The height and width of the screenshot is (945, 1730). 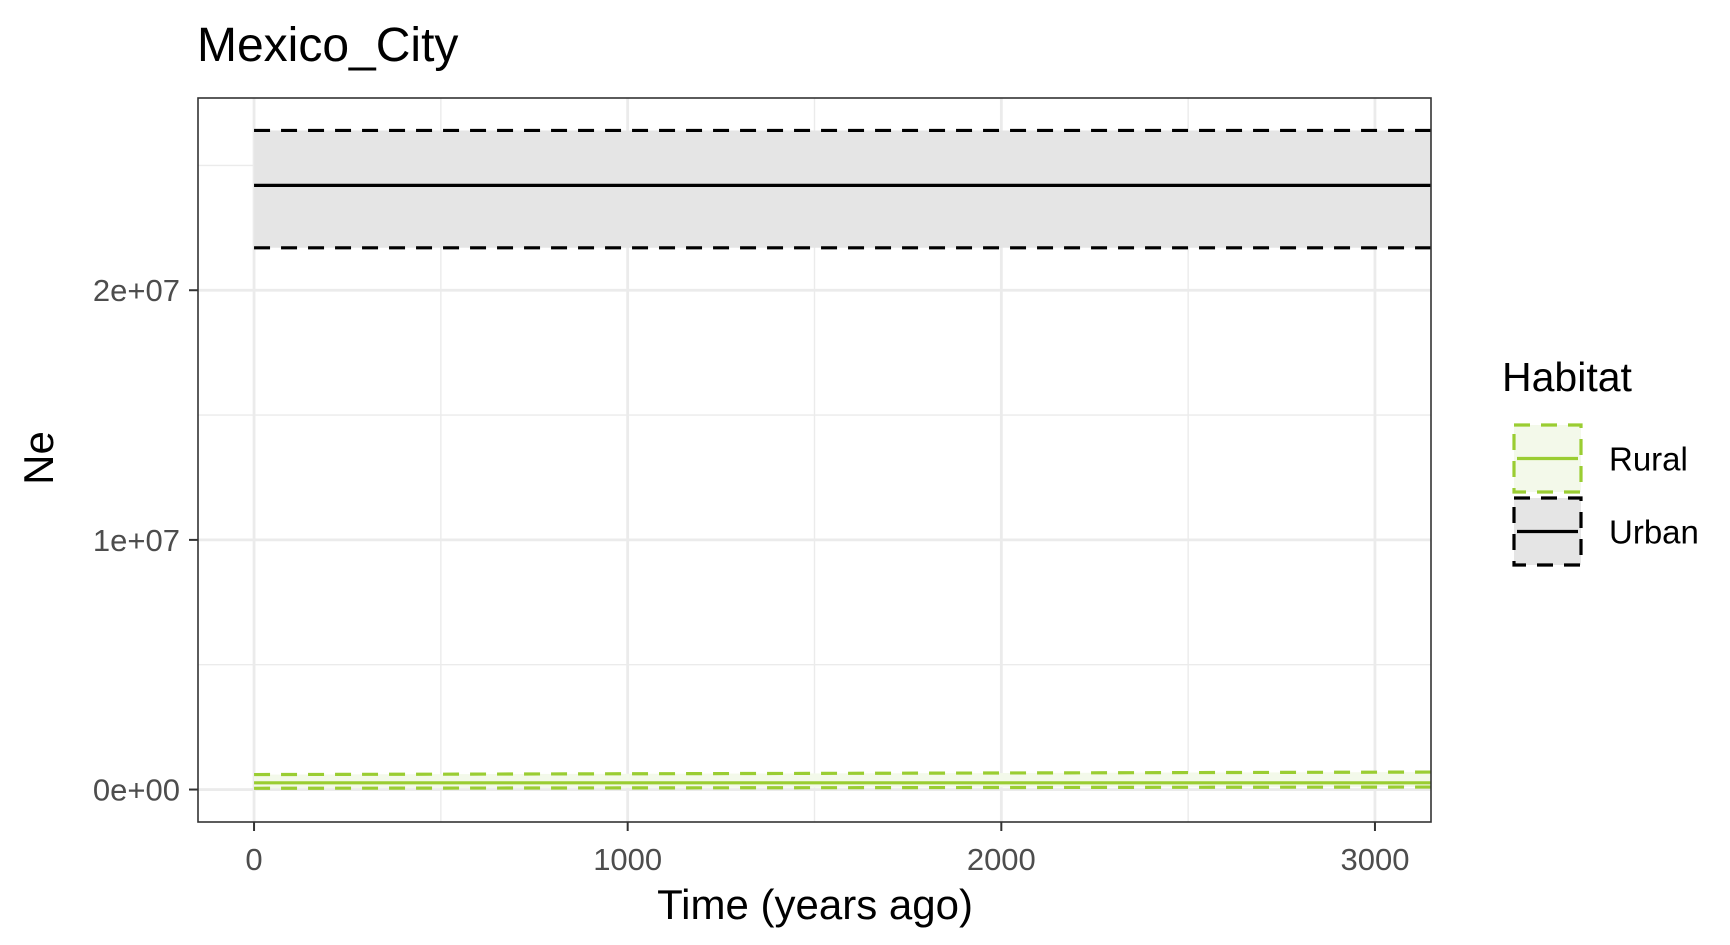 I want to click on y-tick-label: 1e+07, so click(x=136, y=540).